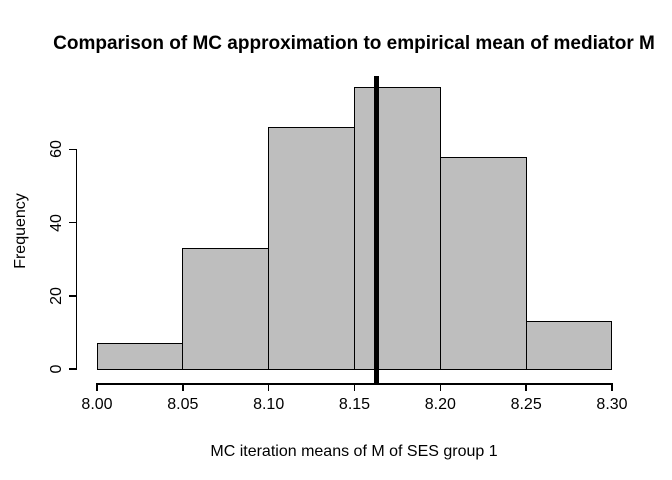  I want to click on x-tick-label: 8.00, so click(97, 404).